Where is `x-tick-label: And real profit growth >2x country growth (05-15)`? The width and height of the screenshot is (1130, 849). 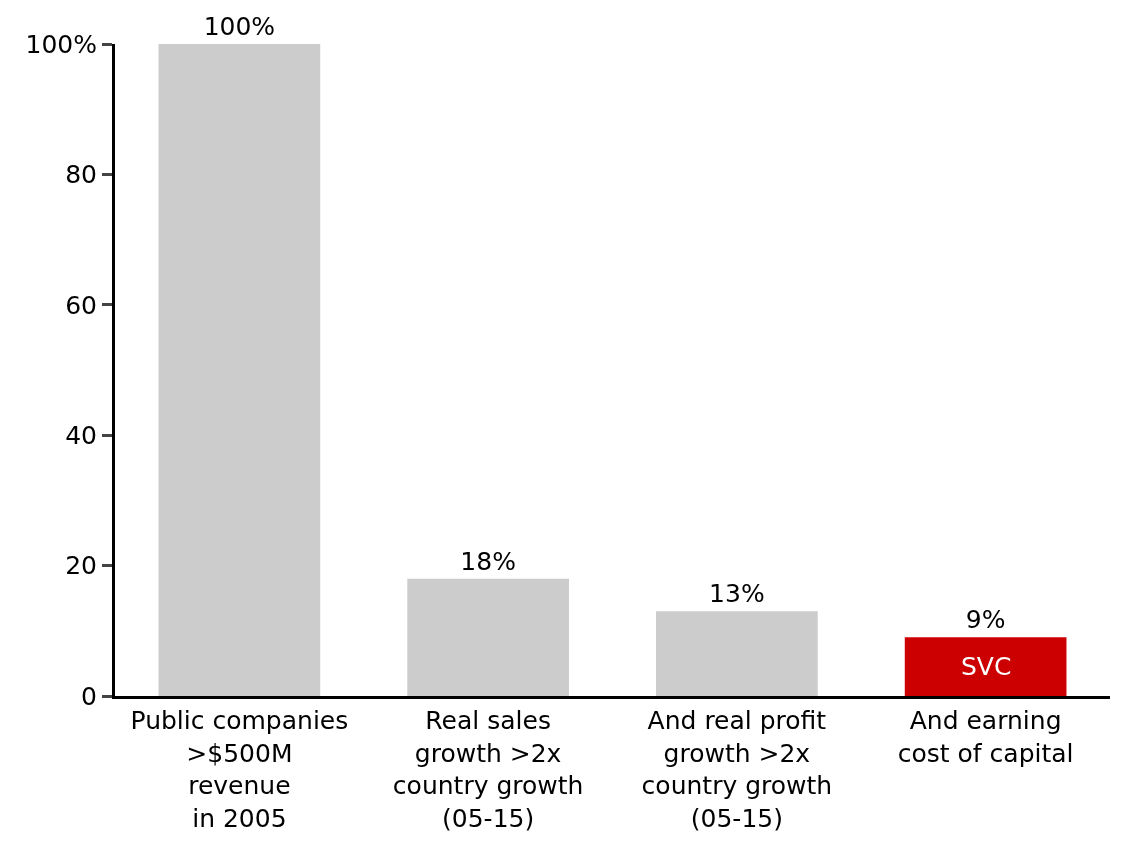 x-tick-label: And real profit growth >2x country growth (05-15) is located at coordinates (737, 769).